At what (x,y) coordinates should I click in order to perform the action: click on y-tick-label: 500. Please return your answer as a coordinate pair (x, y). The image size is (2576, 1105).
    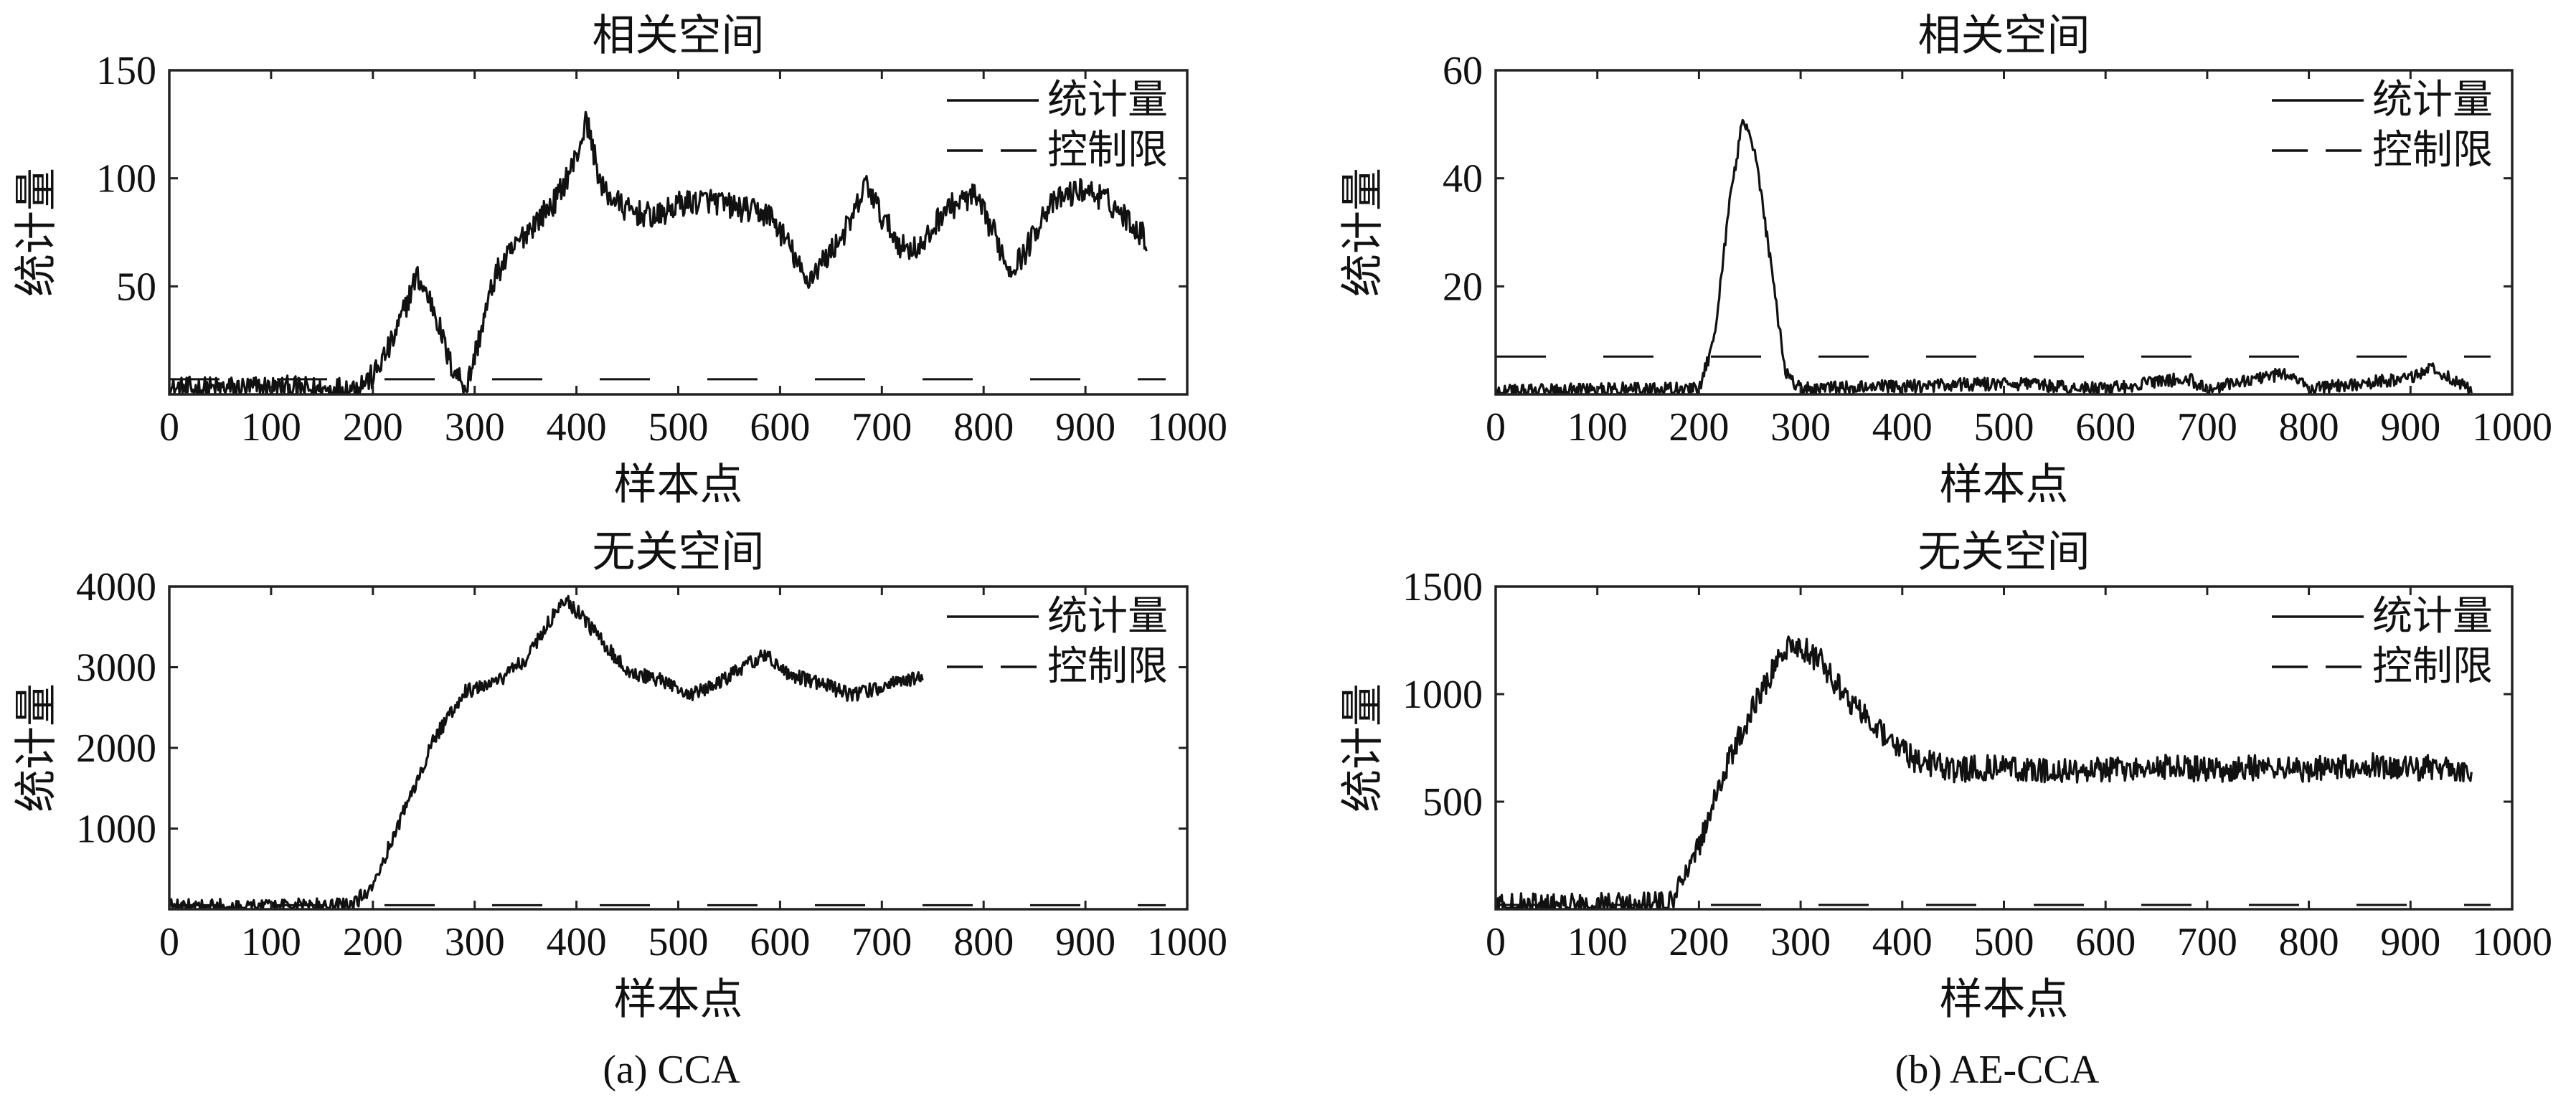
    Looking at the image, I should click on (1453, 802).